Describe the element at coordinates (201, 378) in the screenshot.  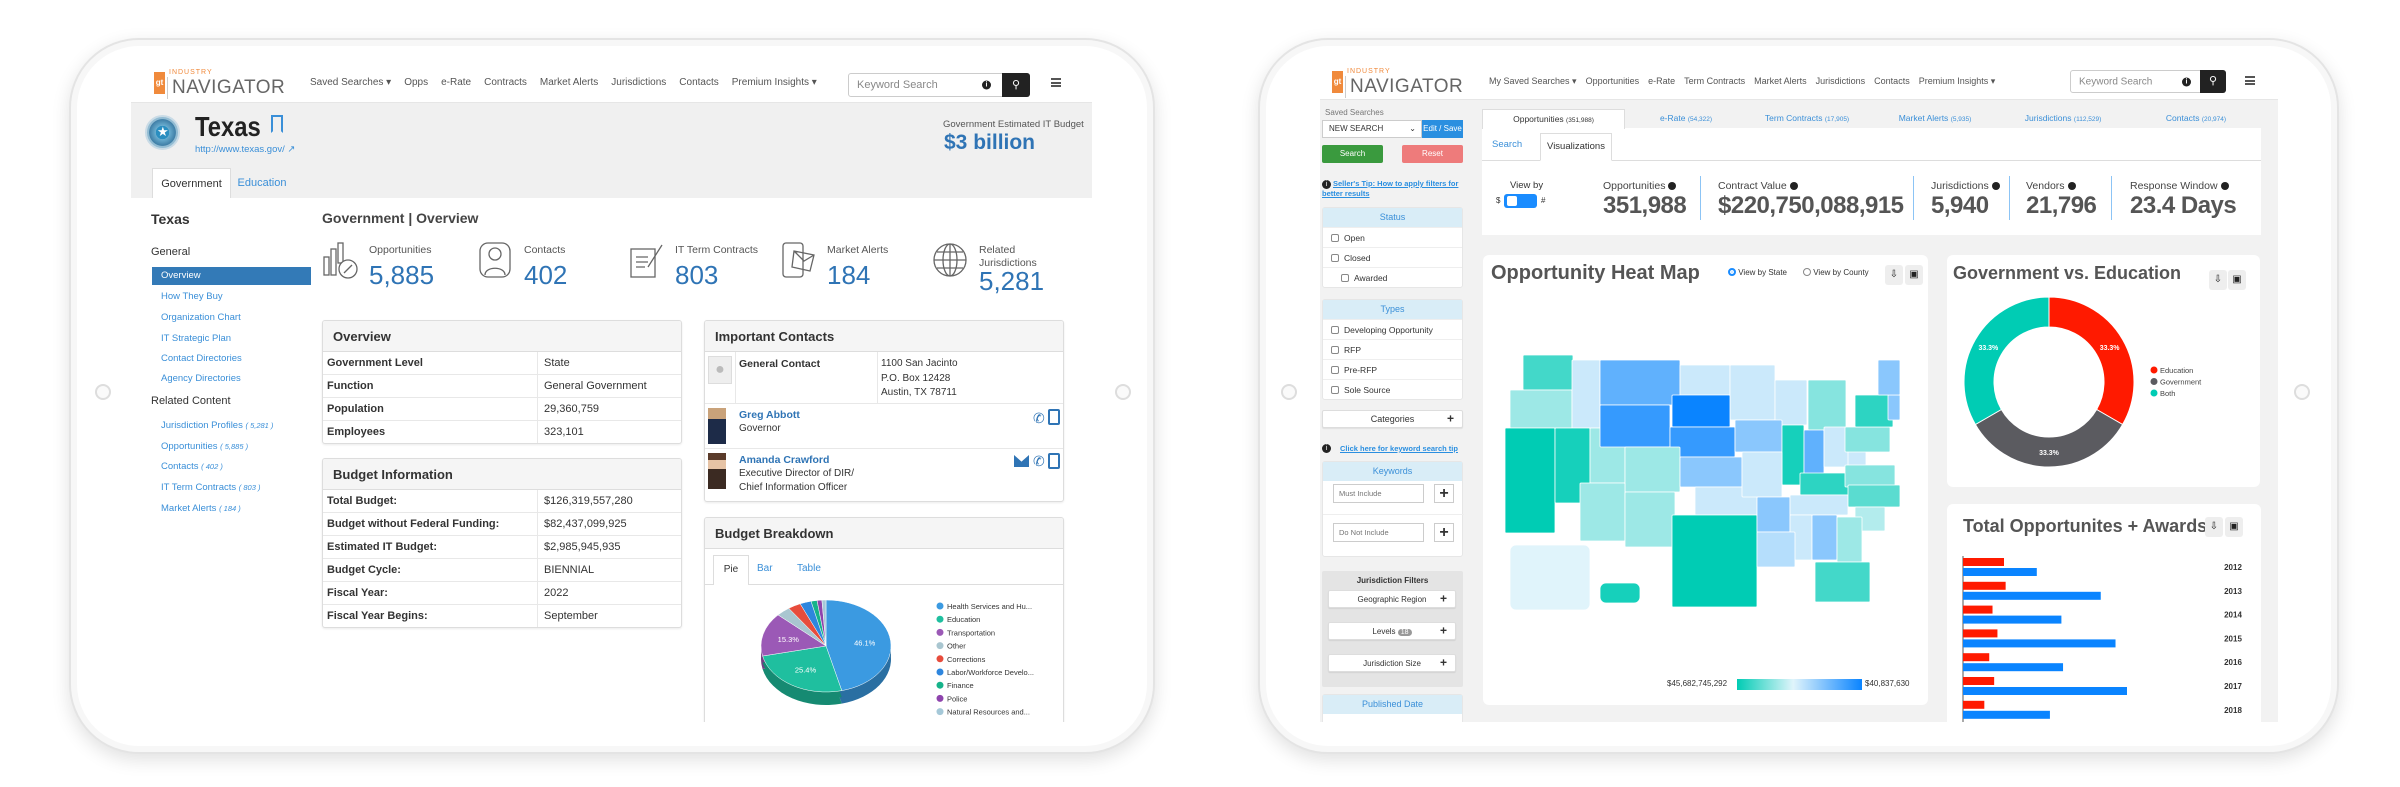
I see `sidebar-item: Agency Directories` at that location.